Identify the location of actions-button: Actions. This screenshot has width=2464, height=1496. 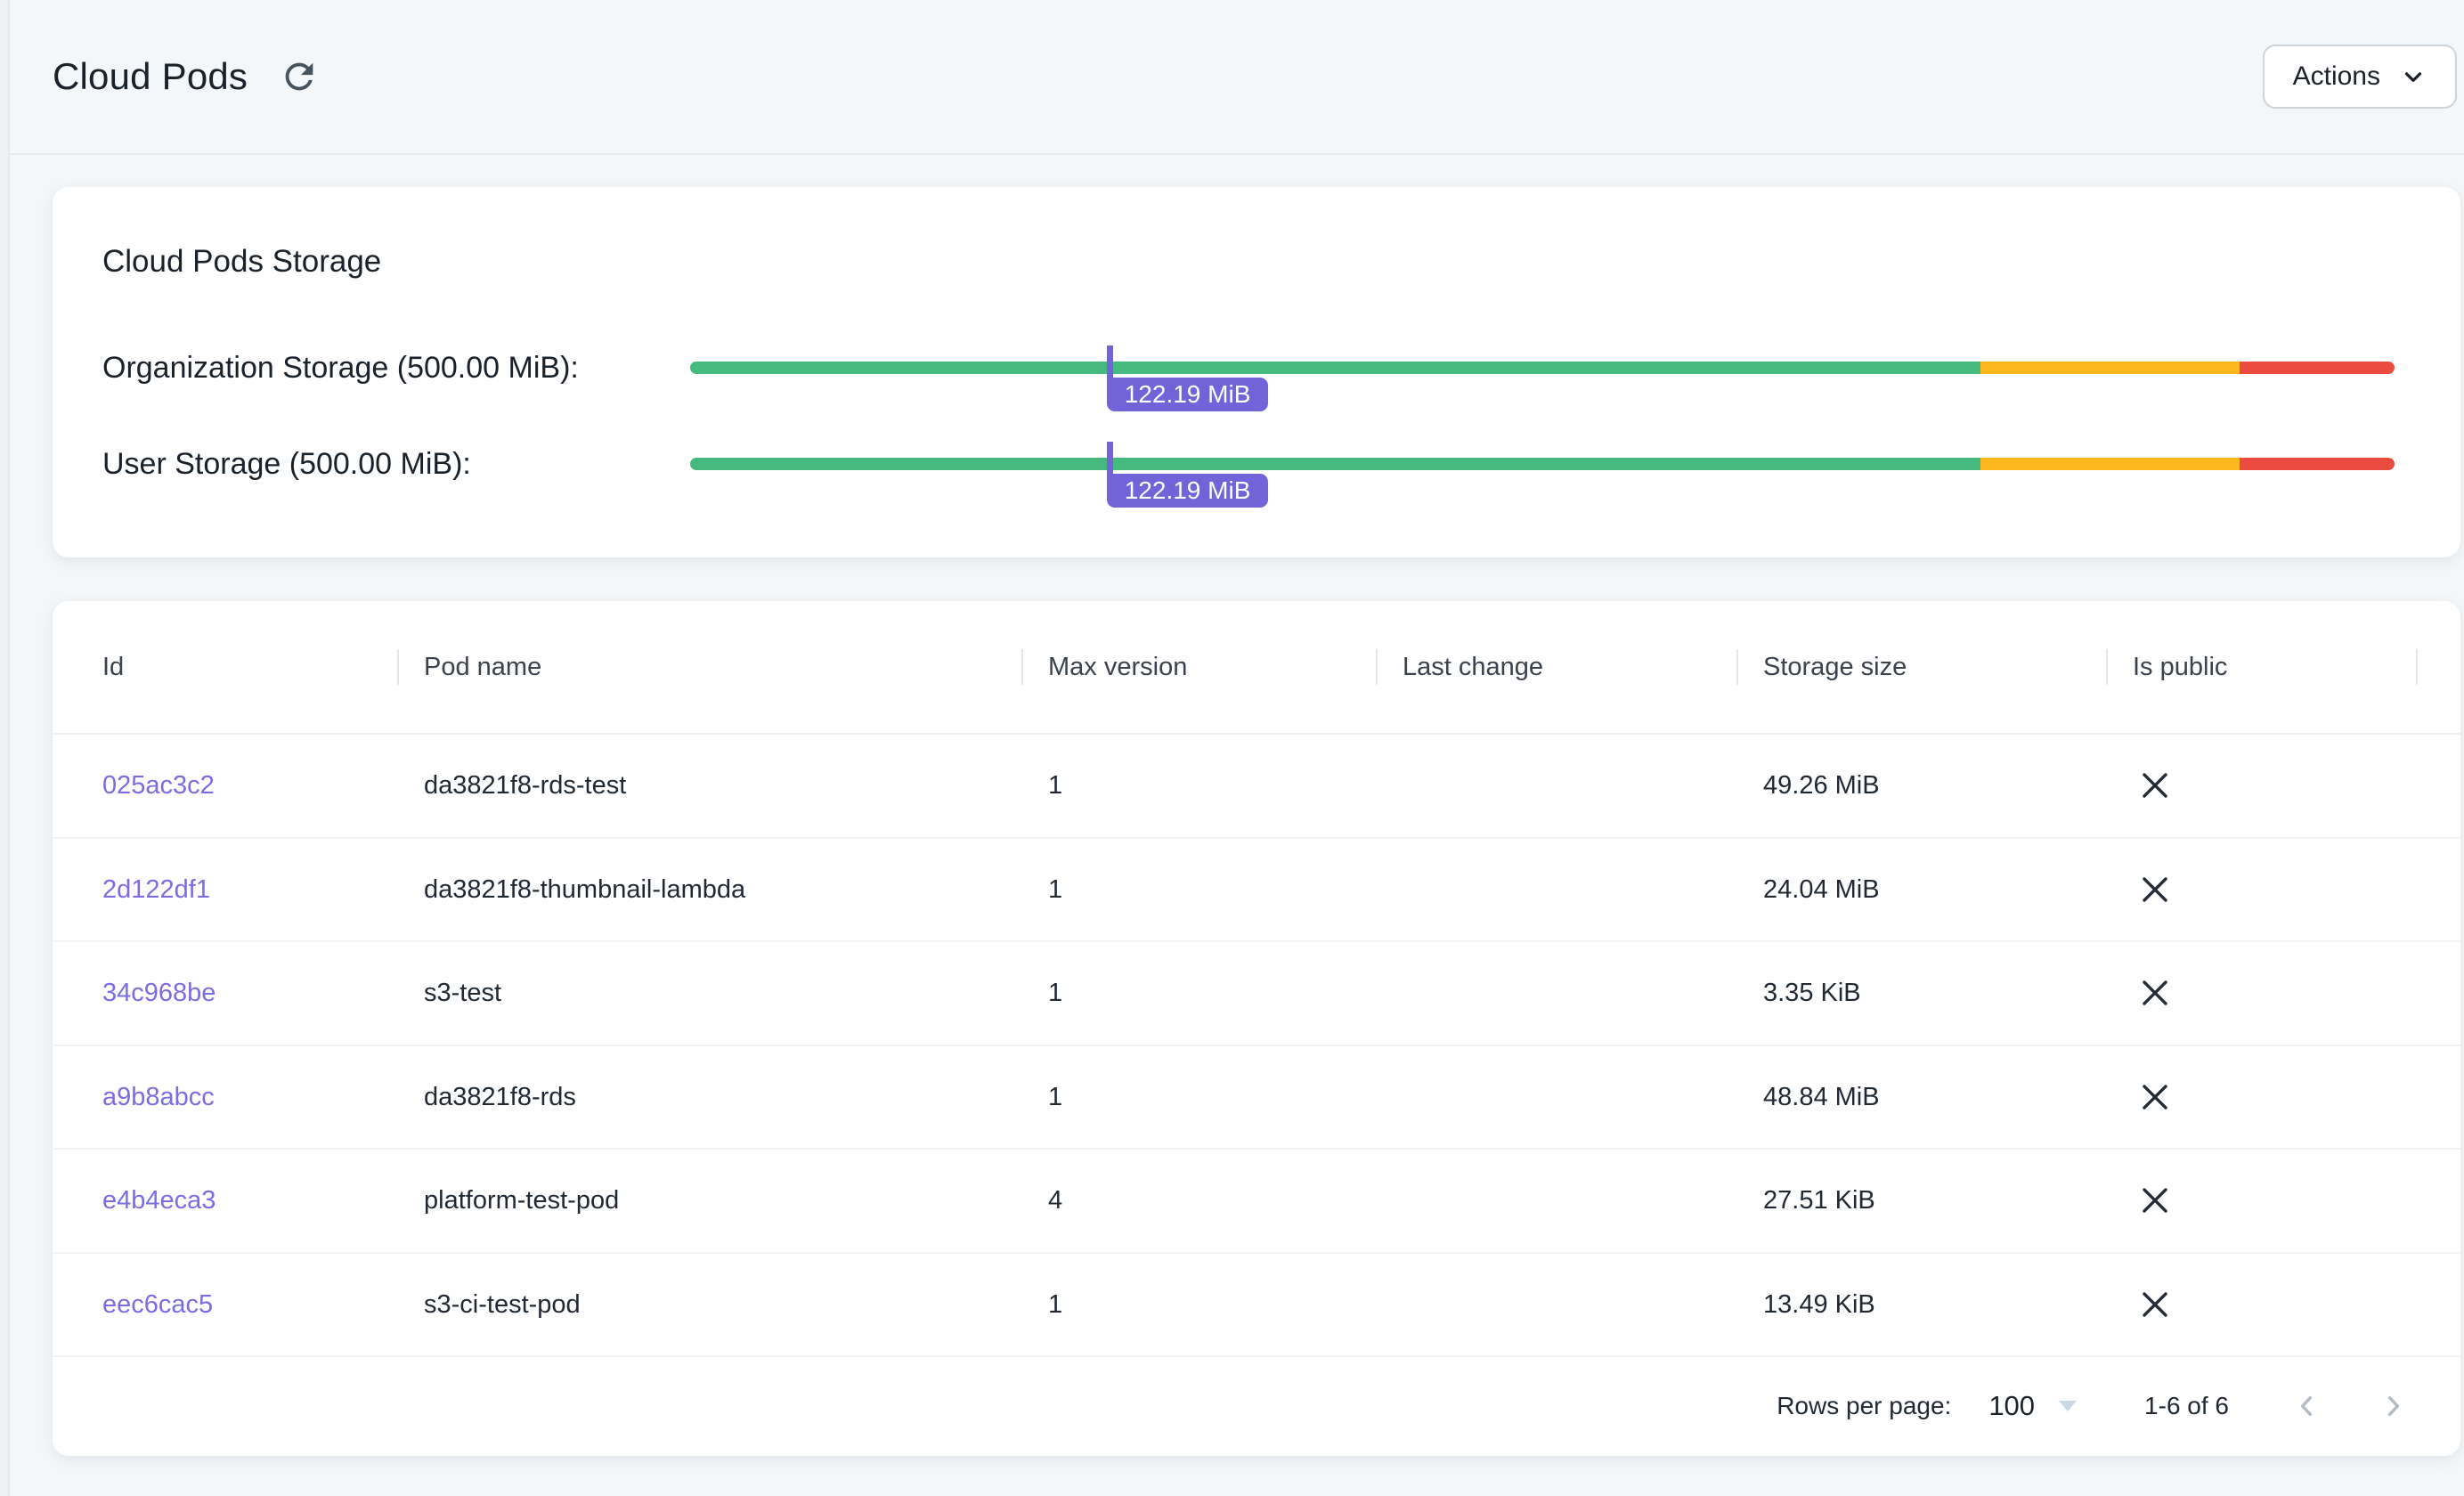
(2359, 77).